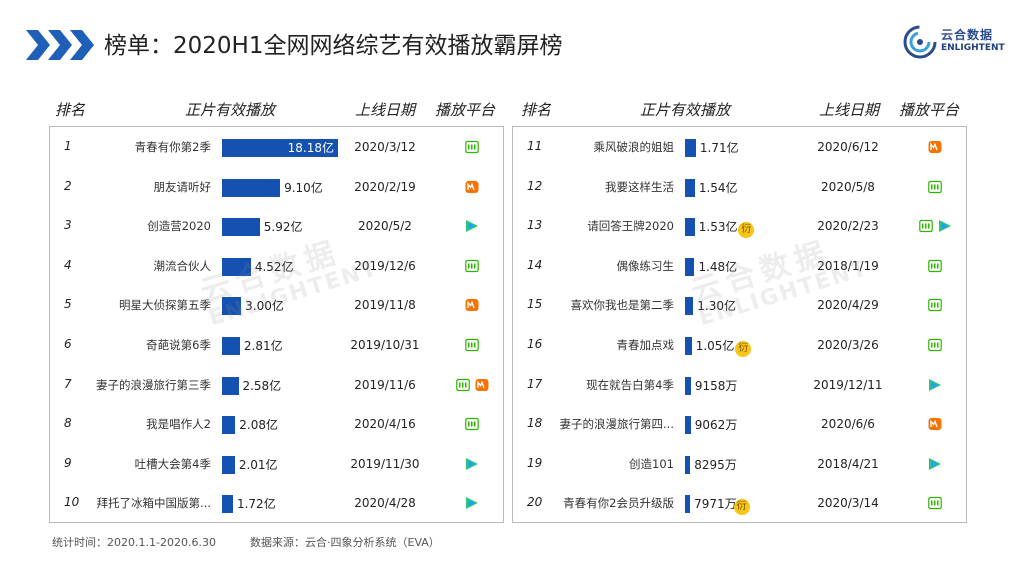  I want to click on rank-number: 17, so click(535, 383).